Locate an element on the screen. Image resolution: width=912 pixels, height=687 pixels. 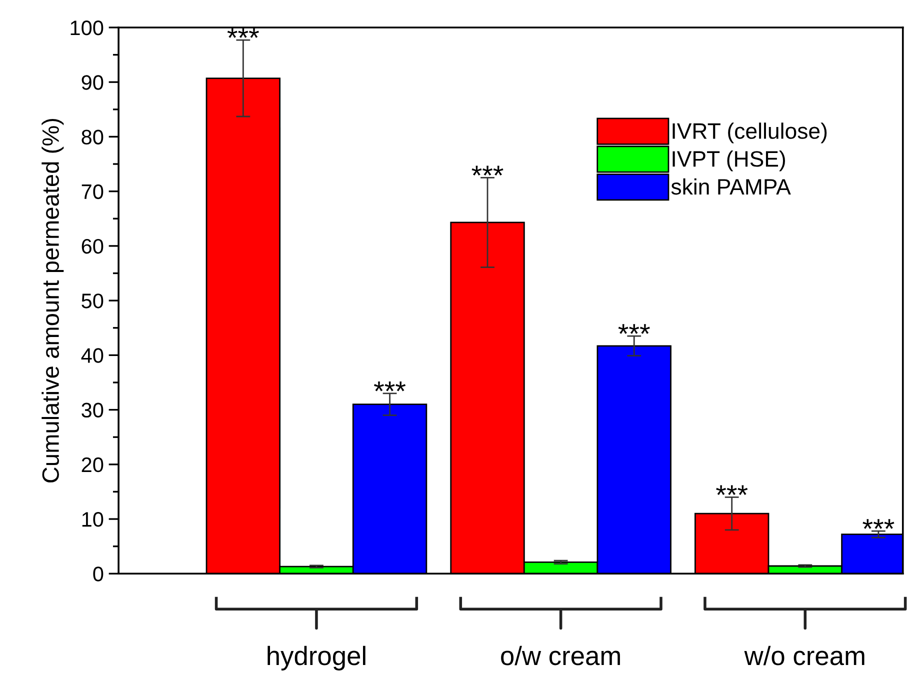
y-tick-label: 60 is located at coordinates (93, 246).